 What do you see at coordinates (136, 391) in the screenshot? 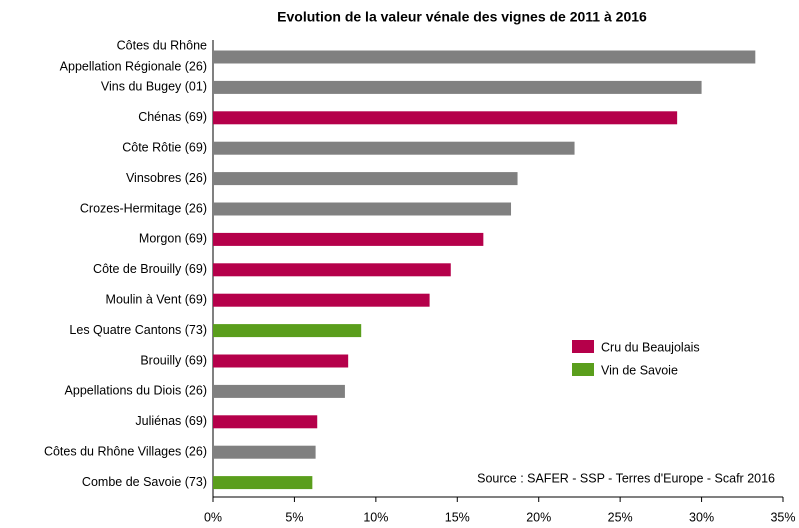
I see `y-tick-label: Appellations du Diois (26)` at bounding box center [136, 391].